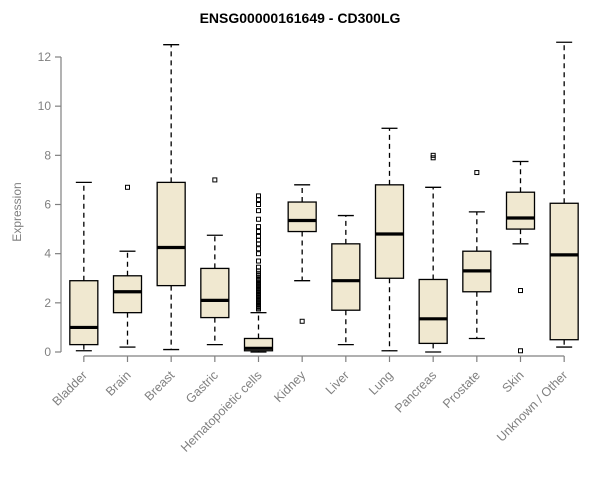 This screenshot has height=500, width=600. Describe the element at coordinates (47, 155) in the screenshot. I see `y-tick-label: 8` at that location.